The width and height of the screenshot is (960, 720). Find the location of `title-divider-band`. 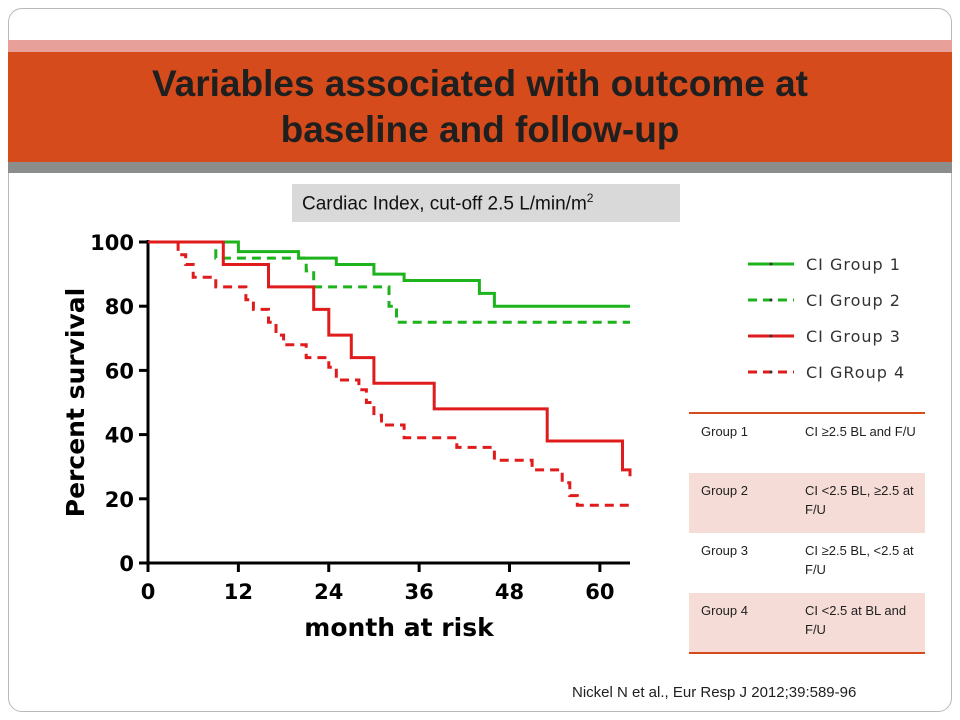

title-divider-band is located at coordinates (480, 167).